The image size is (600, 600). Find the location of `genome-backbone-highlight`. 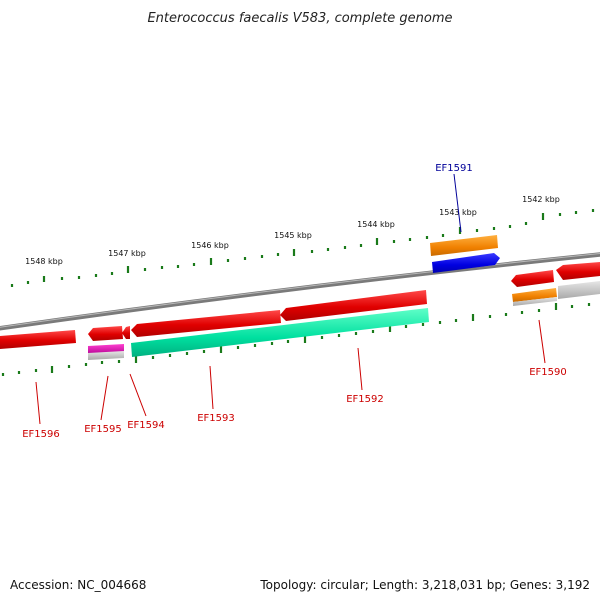

genome-backbone-highlight is located at coordinates (300, 290).